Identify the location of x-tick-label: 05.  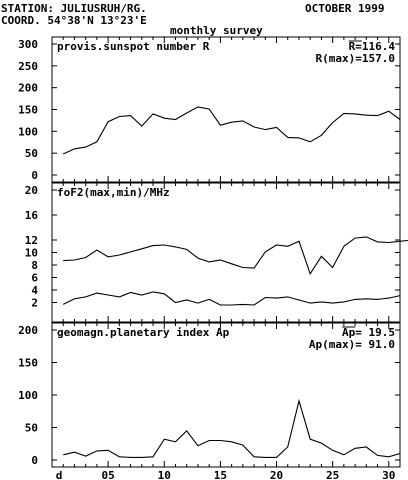
(108, 474).